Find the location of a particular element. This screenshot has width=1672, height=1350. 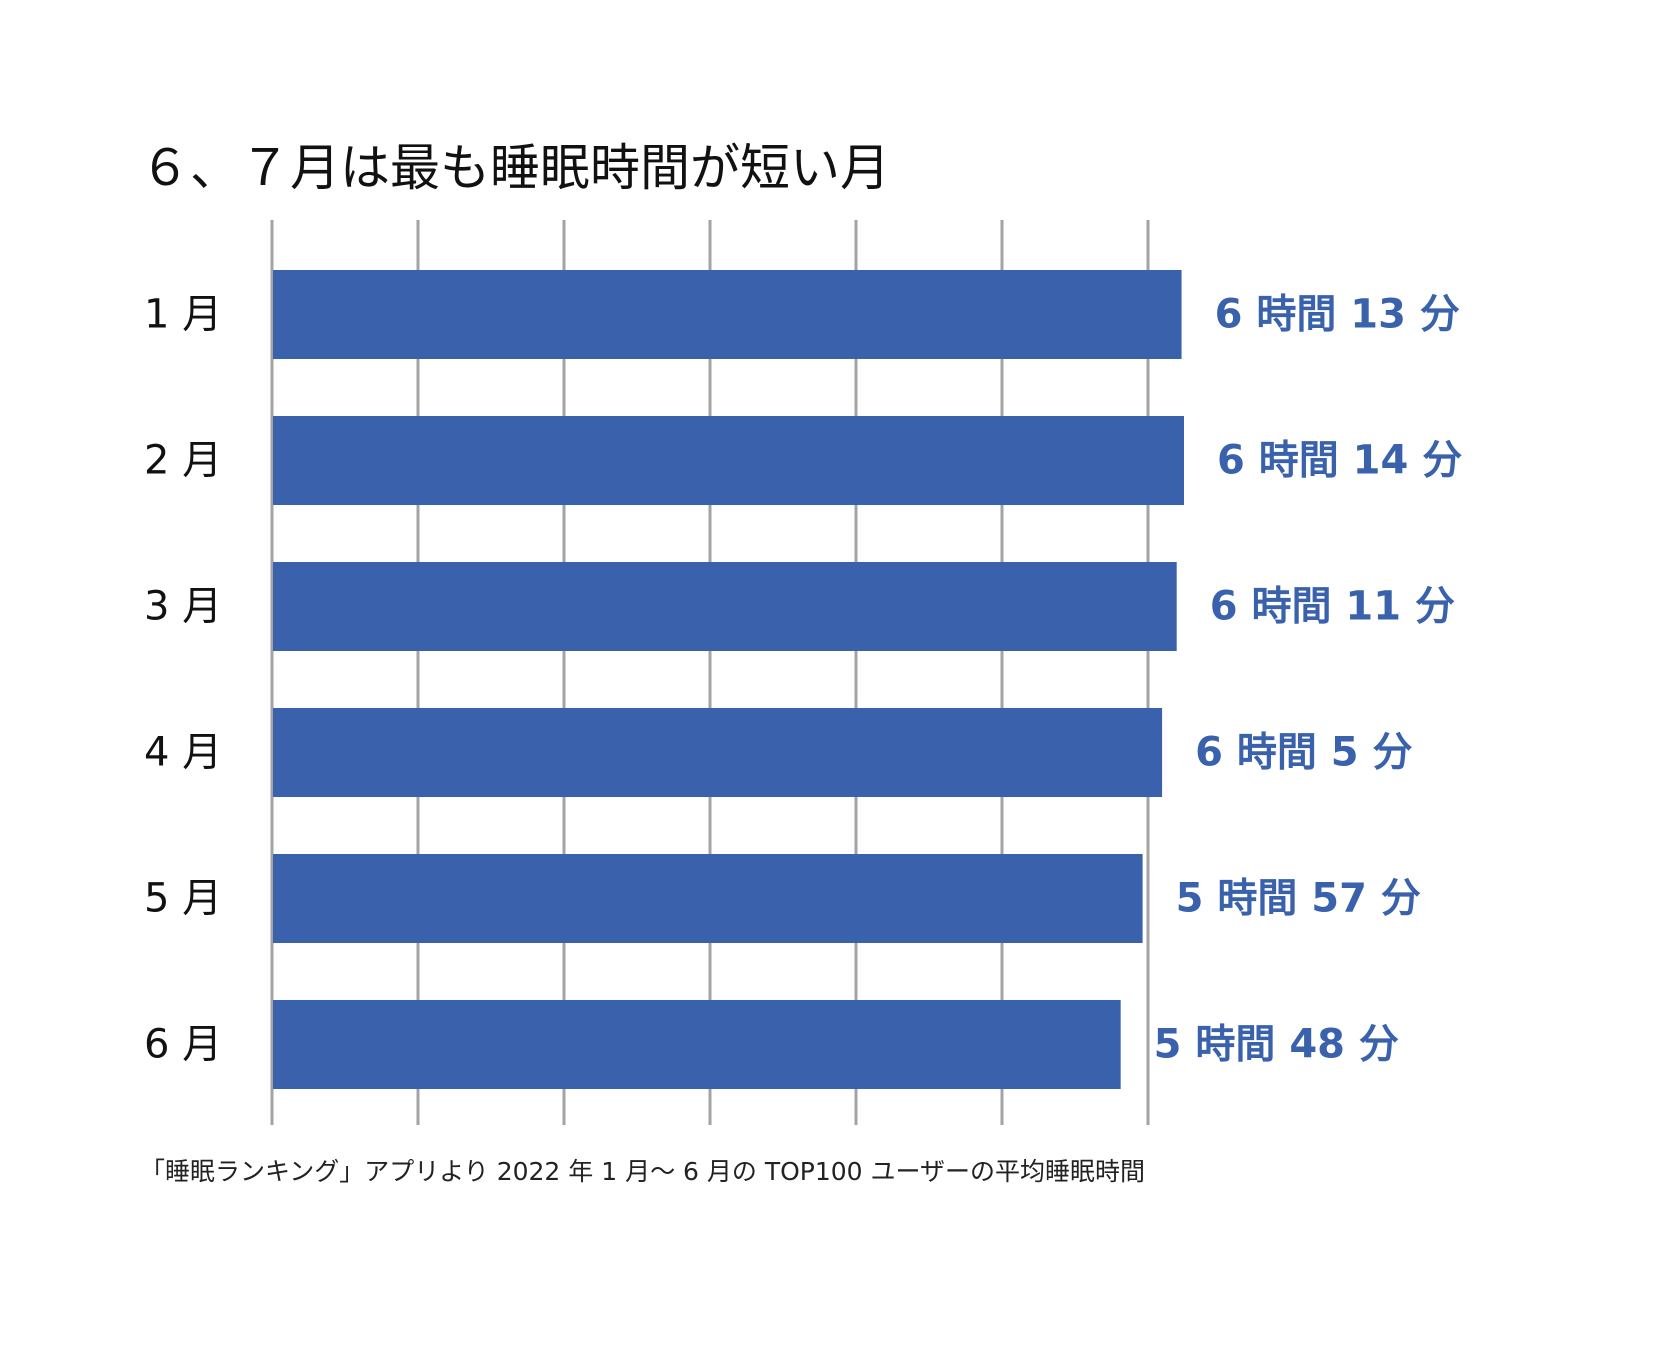

category-label: 2 月 is located at coordinates (183, 461).